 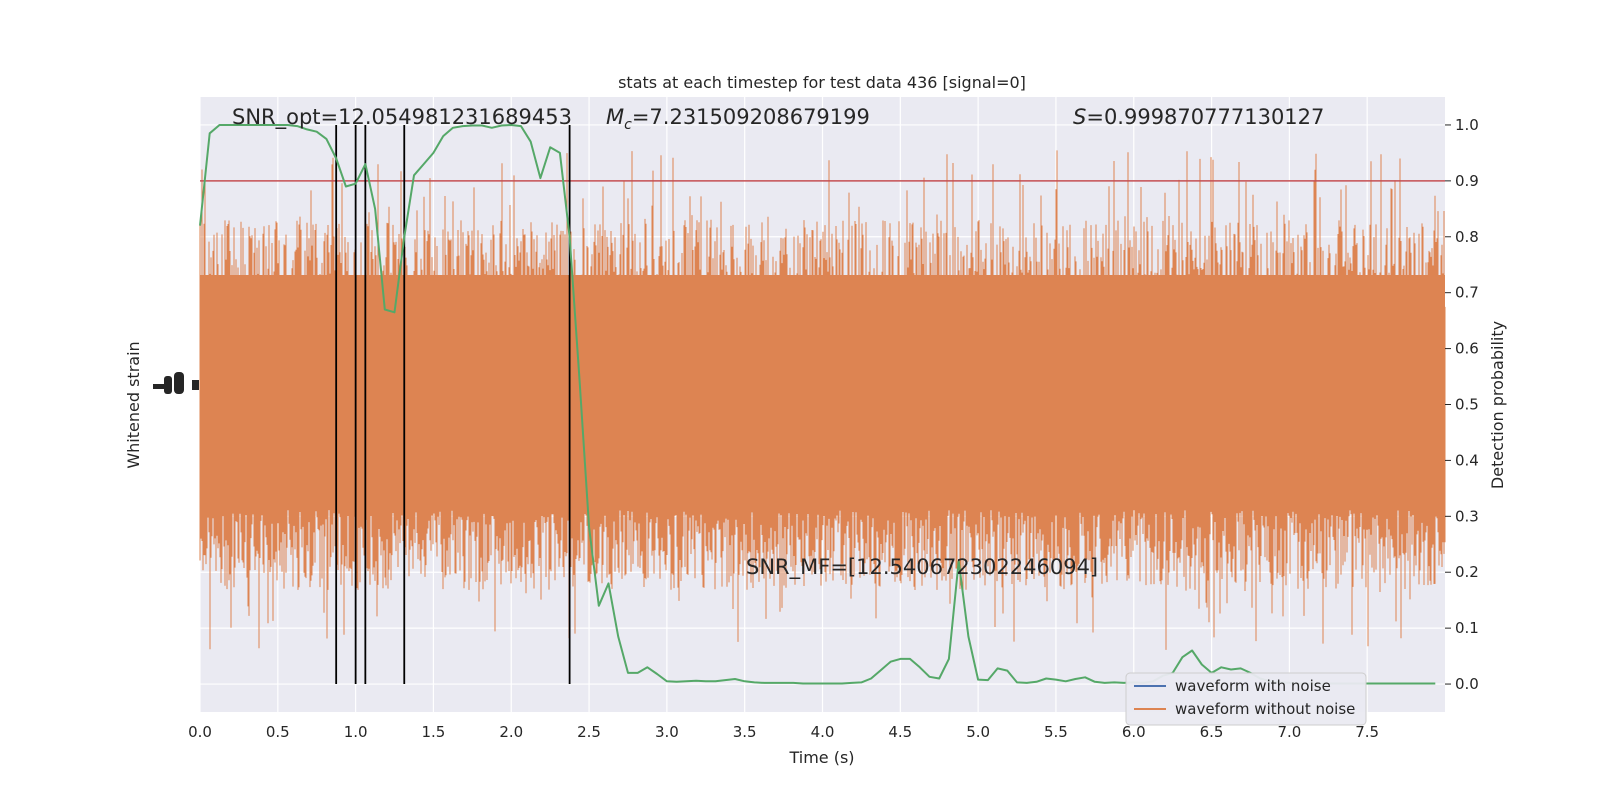 I want to click on x-tick-label: 1.0, so click(x=356, y=732).